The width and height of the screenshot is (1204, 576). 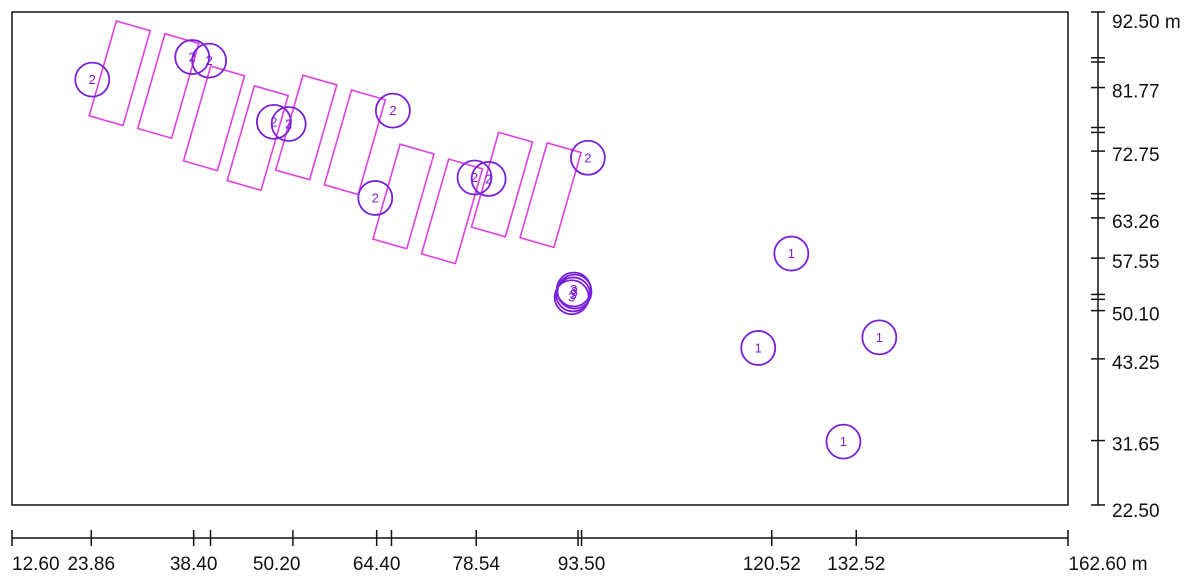 I want to click on x-tick-label: 64.40, so click(x=377, y=564).